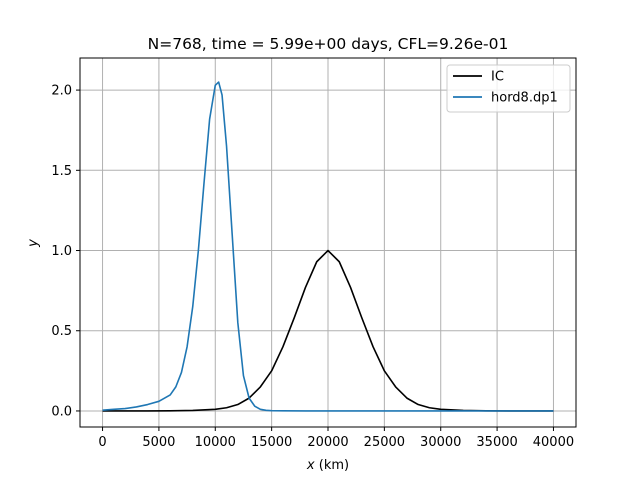 Image resolution: width=640 pixels, height=480 pixels. I want to click on legend-label-1: hord8.dp1, so click(524, 98).